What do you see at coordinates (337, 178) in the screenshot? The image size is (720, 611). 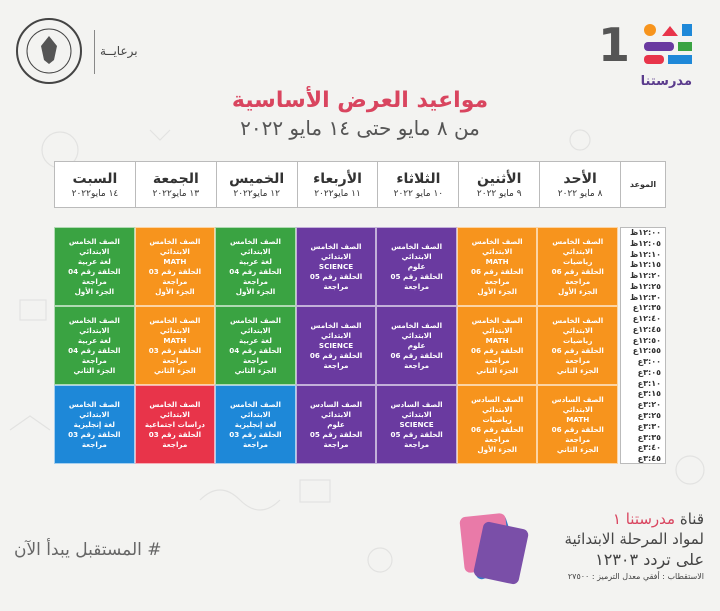 I see `day-name: الأربعاء` at bounding box center [337, 178].